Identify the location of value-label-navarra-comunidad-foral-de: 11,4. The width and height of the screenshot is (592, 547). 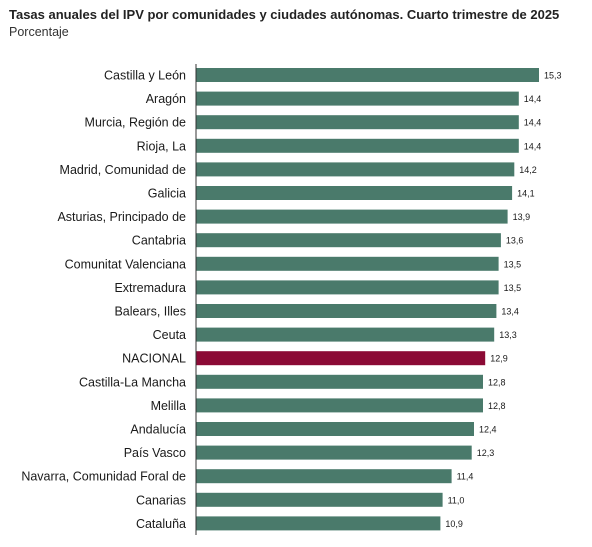
(465, 477).